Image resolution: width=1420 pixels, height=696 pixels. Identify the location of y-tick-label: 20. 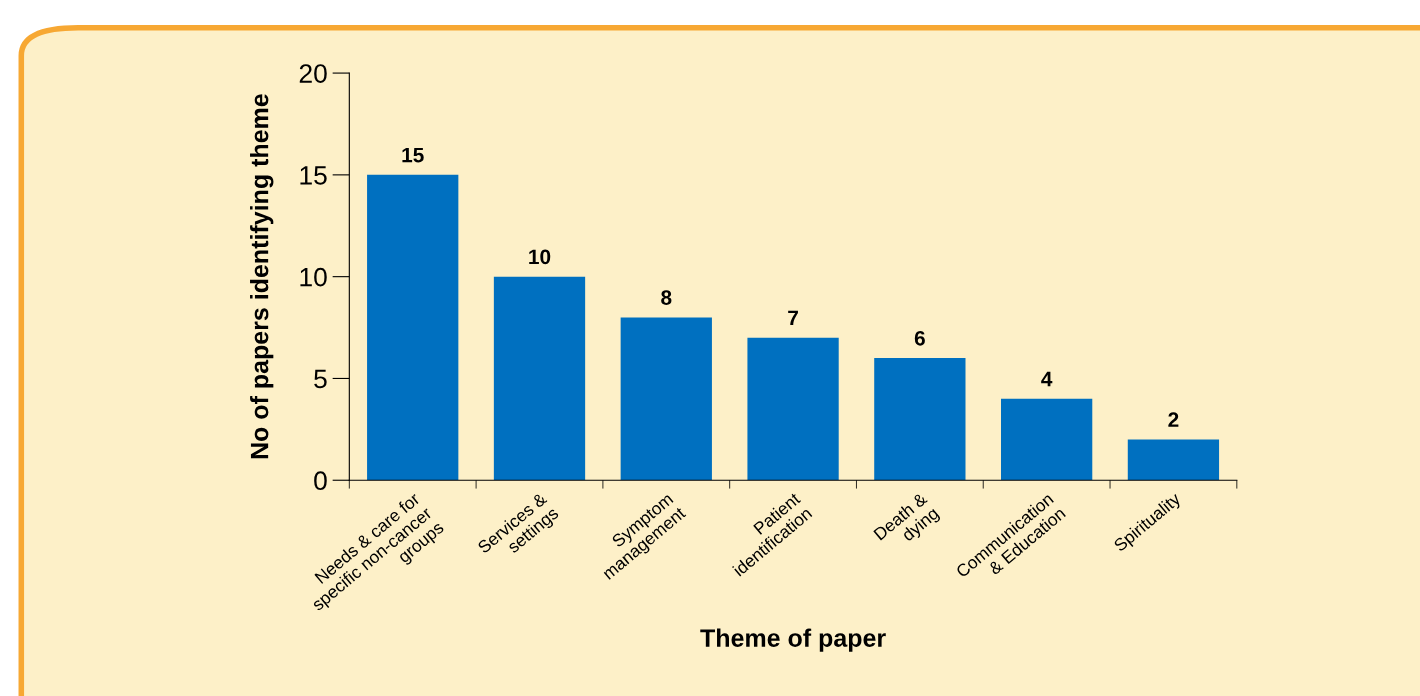
(313, 73).